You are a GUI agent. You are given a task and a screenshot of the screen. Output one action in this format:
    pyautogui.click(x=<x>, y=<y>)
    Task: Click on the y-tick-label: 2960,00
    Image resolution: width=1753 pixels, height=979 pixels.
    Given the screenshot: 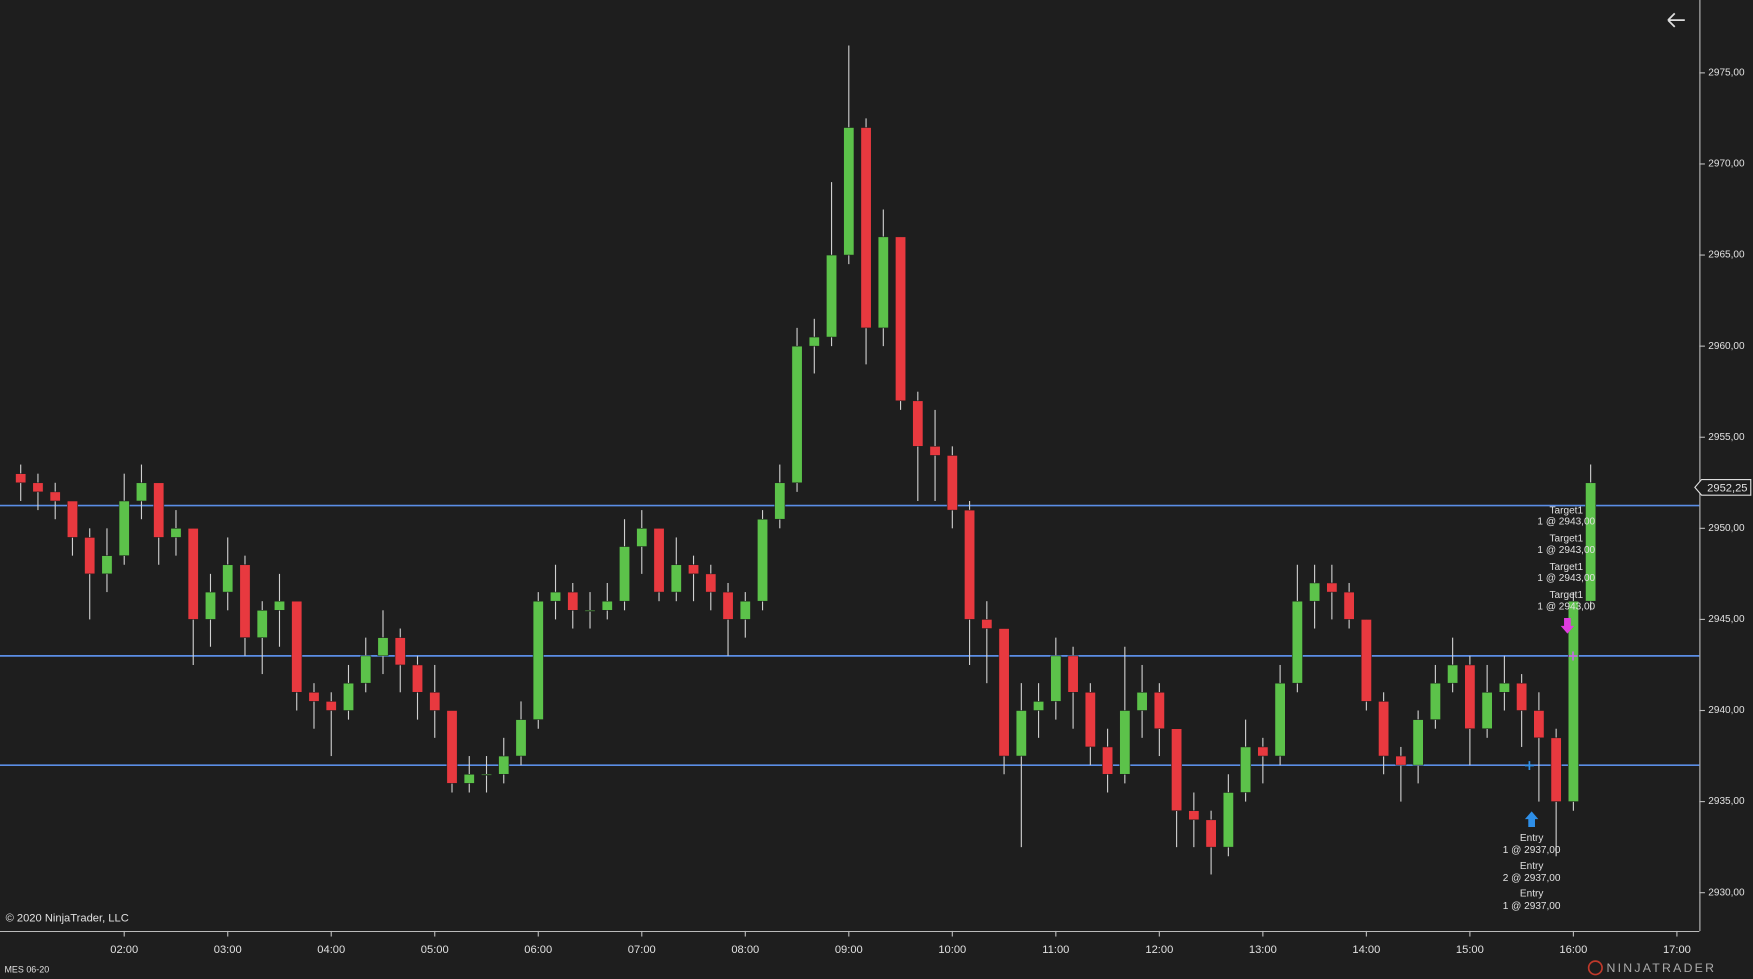 What is the action you would take?
    pyautogui.click(x=1726, y=346)
    